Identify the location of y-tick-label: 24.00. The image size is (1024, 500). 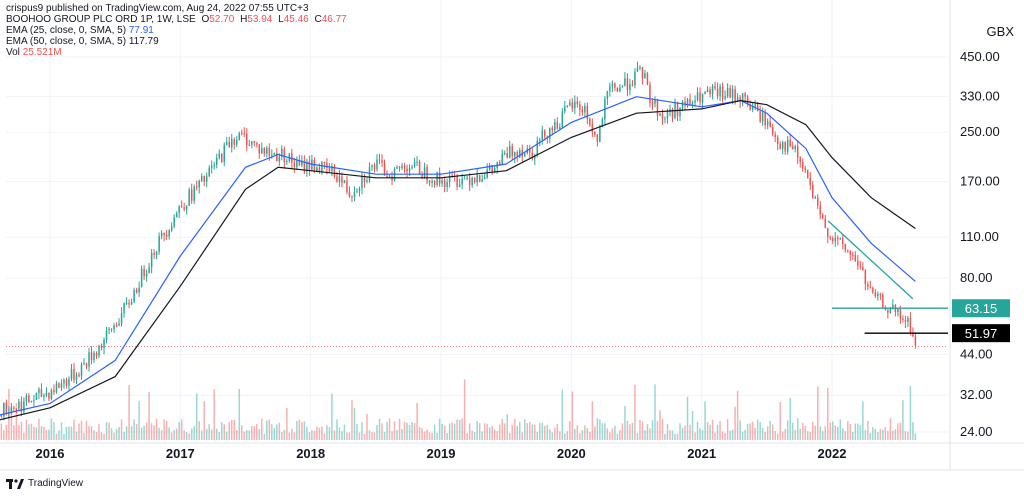
(976, 431).